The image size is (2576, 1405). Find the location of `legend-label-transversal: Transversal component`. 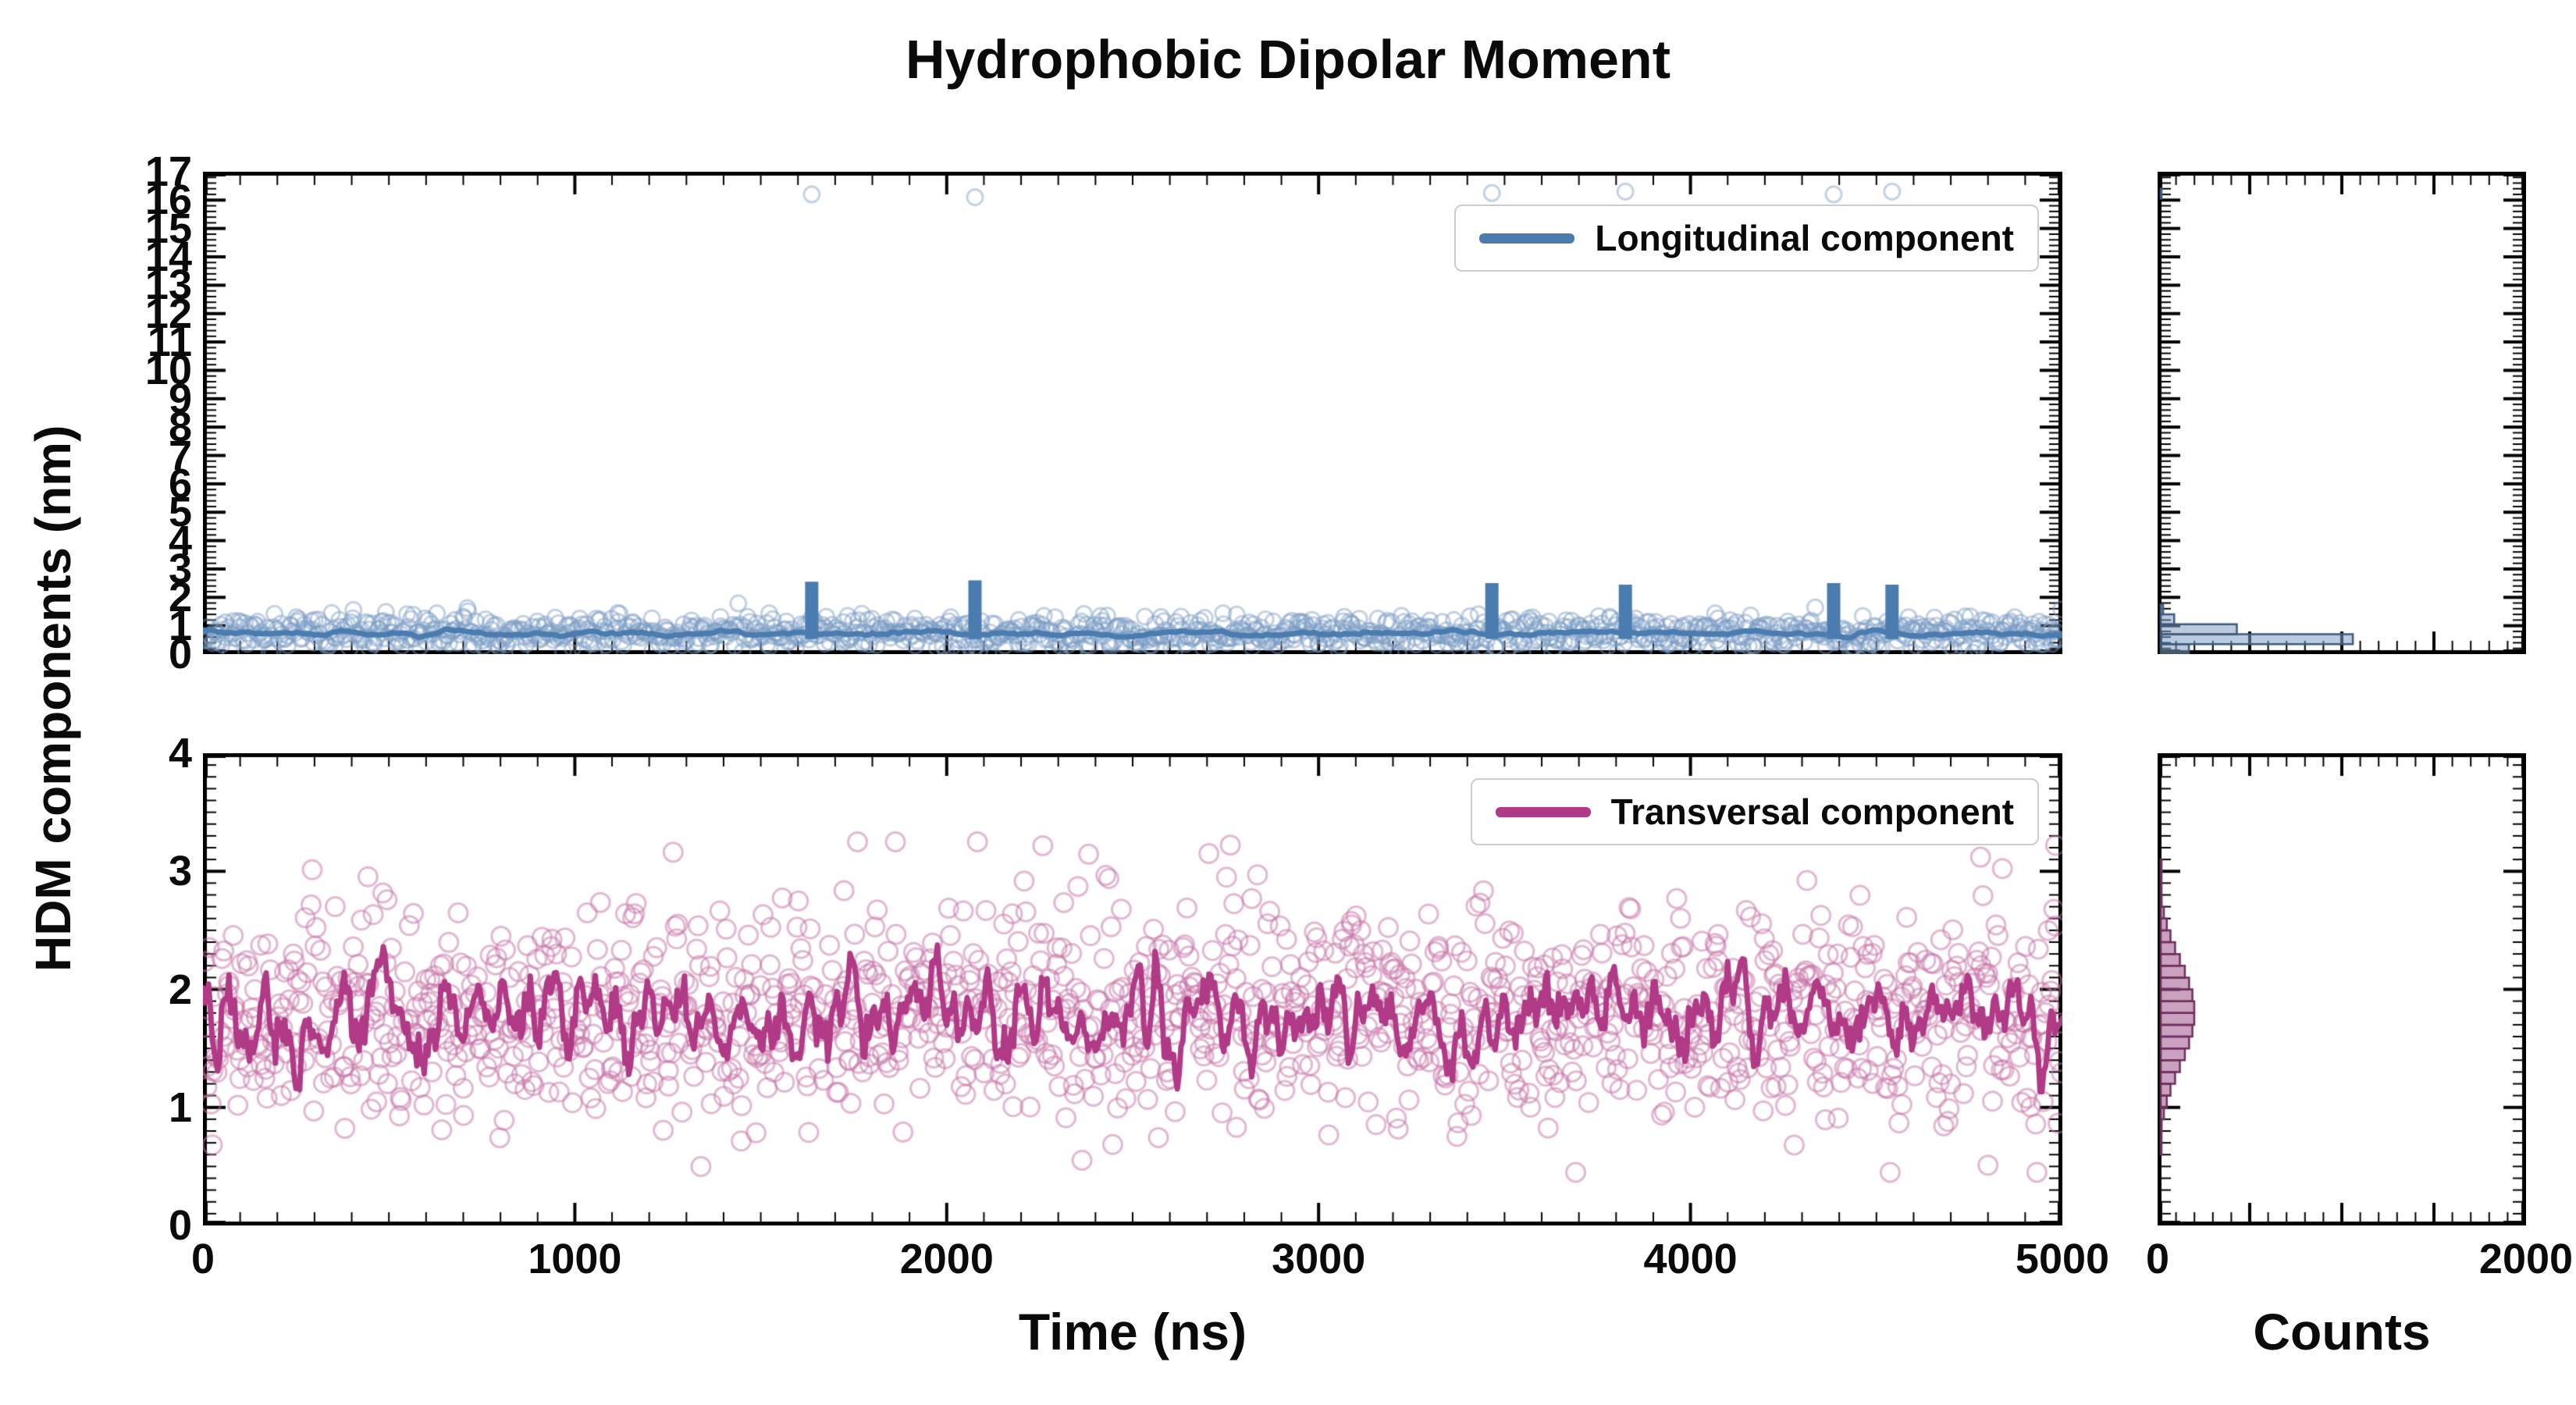

legend-label-transversal: Transversal component is located at coordinates (1812, 812).